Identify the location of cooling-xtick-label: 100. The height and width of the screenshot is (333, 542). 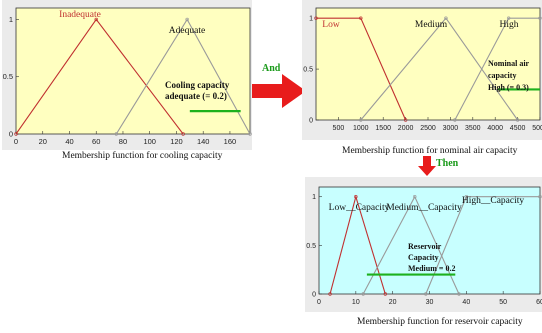
(149, 141).